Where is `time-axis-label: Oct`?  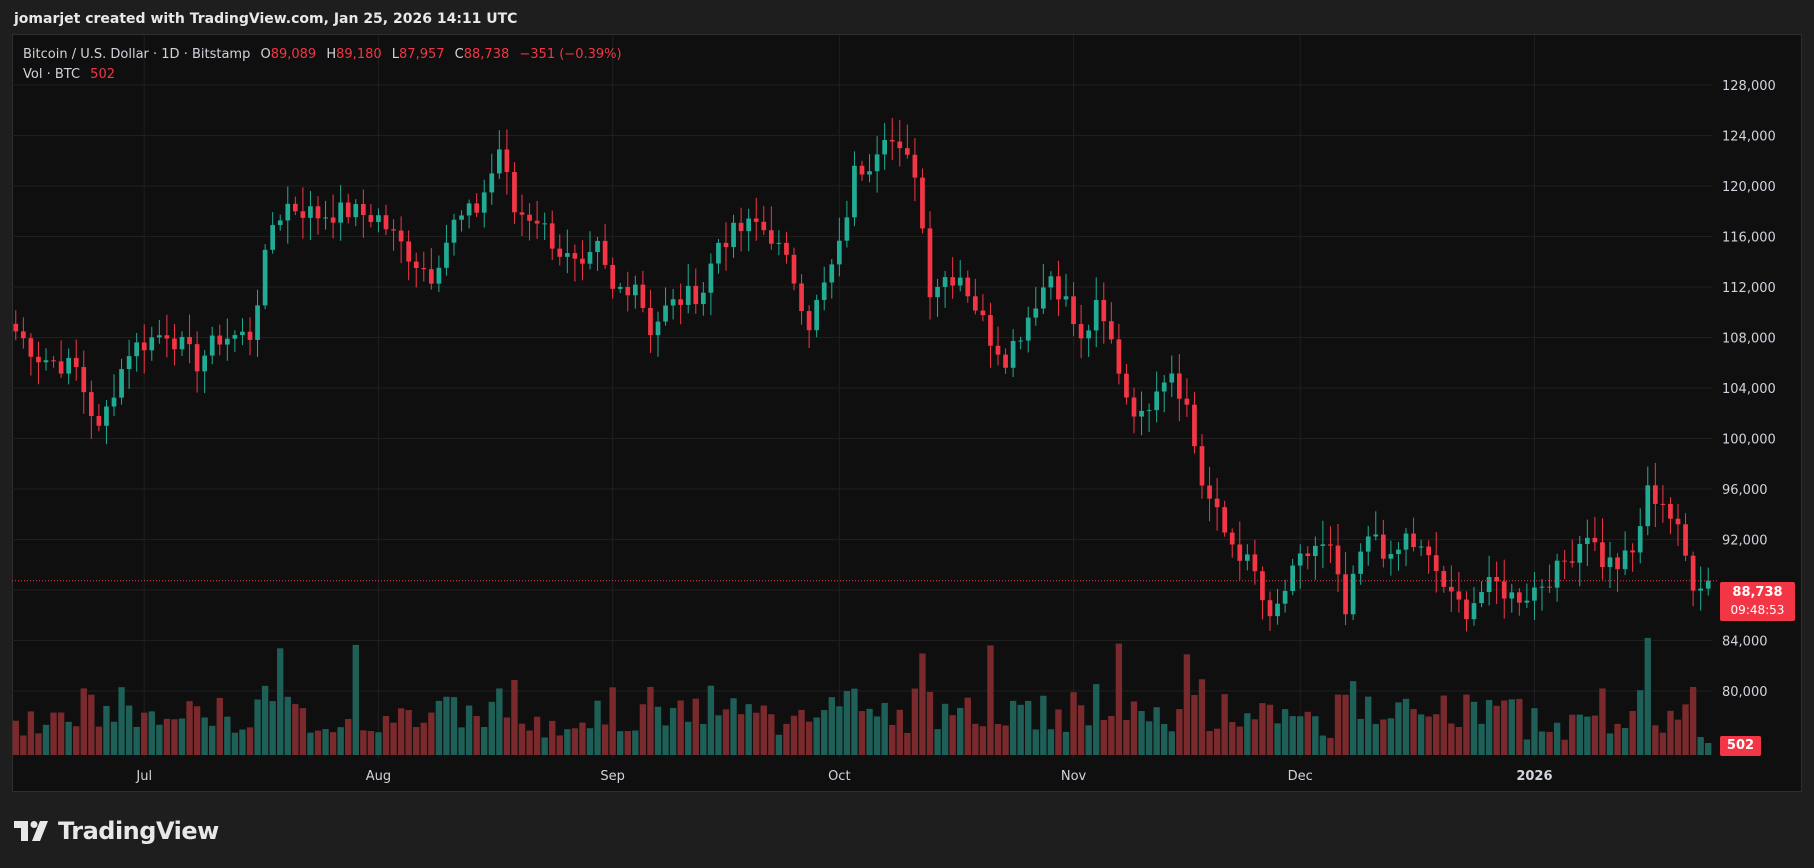
time-axis-label: Oct is located at coordinates (839, 776).